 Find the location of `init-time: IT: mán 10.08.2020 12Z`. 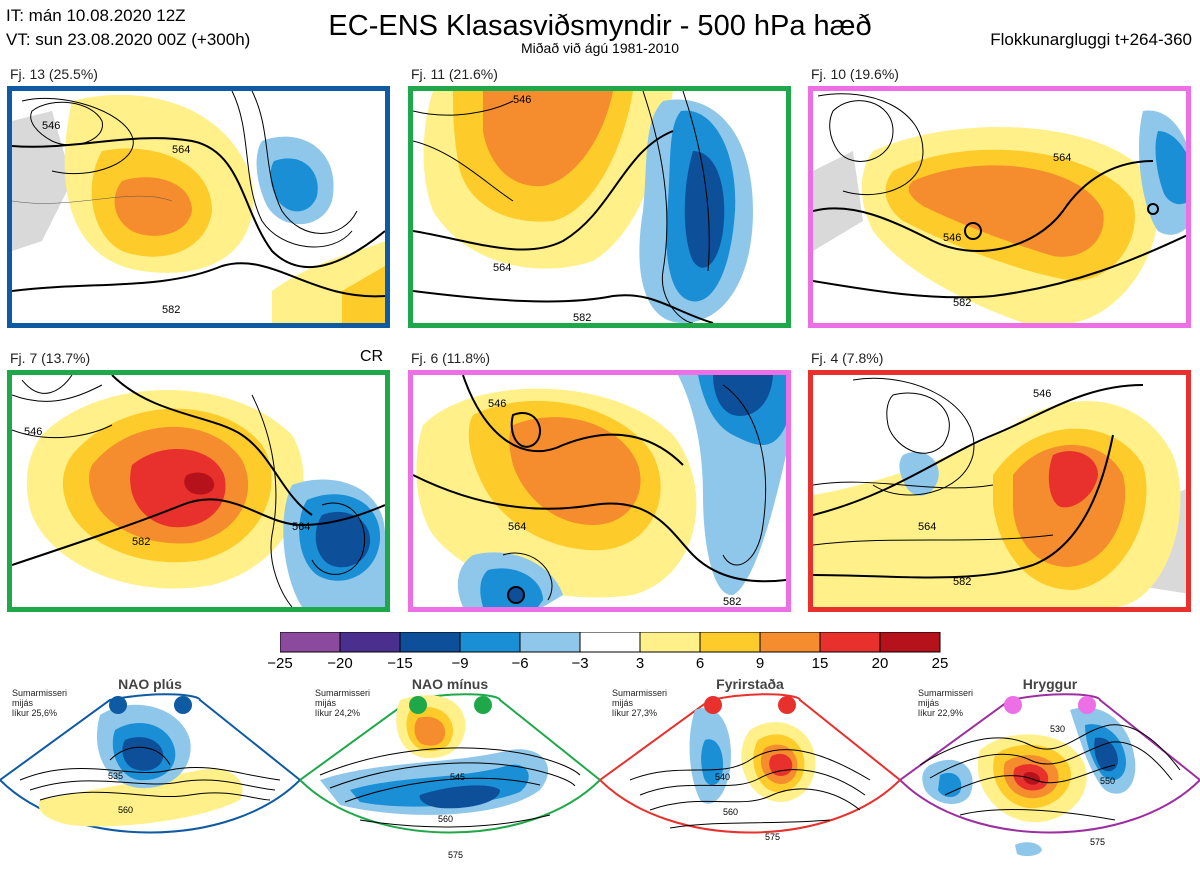

init-time: IT: mán 10.08.2020 12Z is located at coordinates (96, 15).